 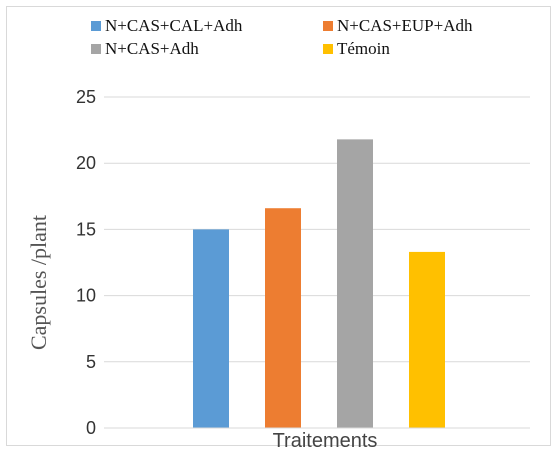 I want to click on y-axis-title: Capsules /plant, so click(x=38, y=282).